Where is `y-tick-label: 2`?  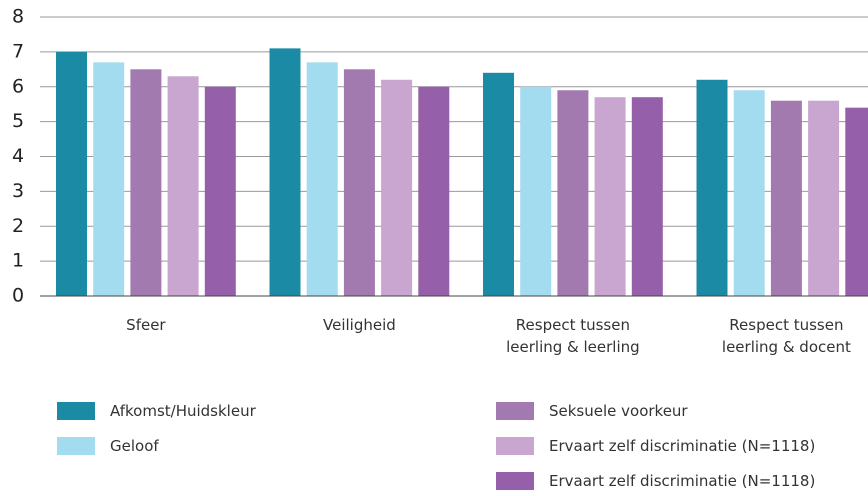 y-tick-label: 2 is located at coordinates (18, 226).